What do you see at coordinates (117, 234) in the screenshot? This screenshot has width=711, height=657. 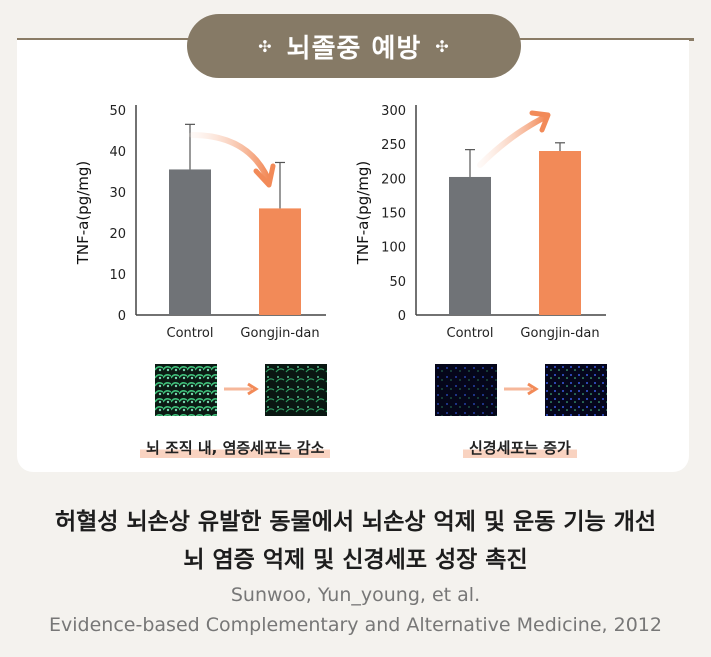 I see `y-tick-label: 20` at bounding box center [117, 234].